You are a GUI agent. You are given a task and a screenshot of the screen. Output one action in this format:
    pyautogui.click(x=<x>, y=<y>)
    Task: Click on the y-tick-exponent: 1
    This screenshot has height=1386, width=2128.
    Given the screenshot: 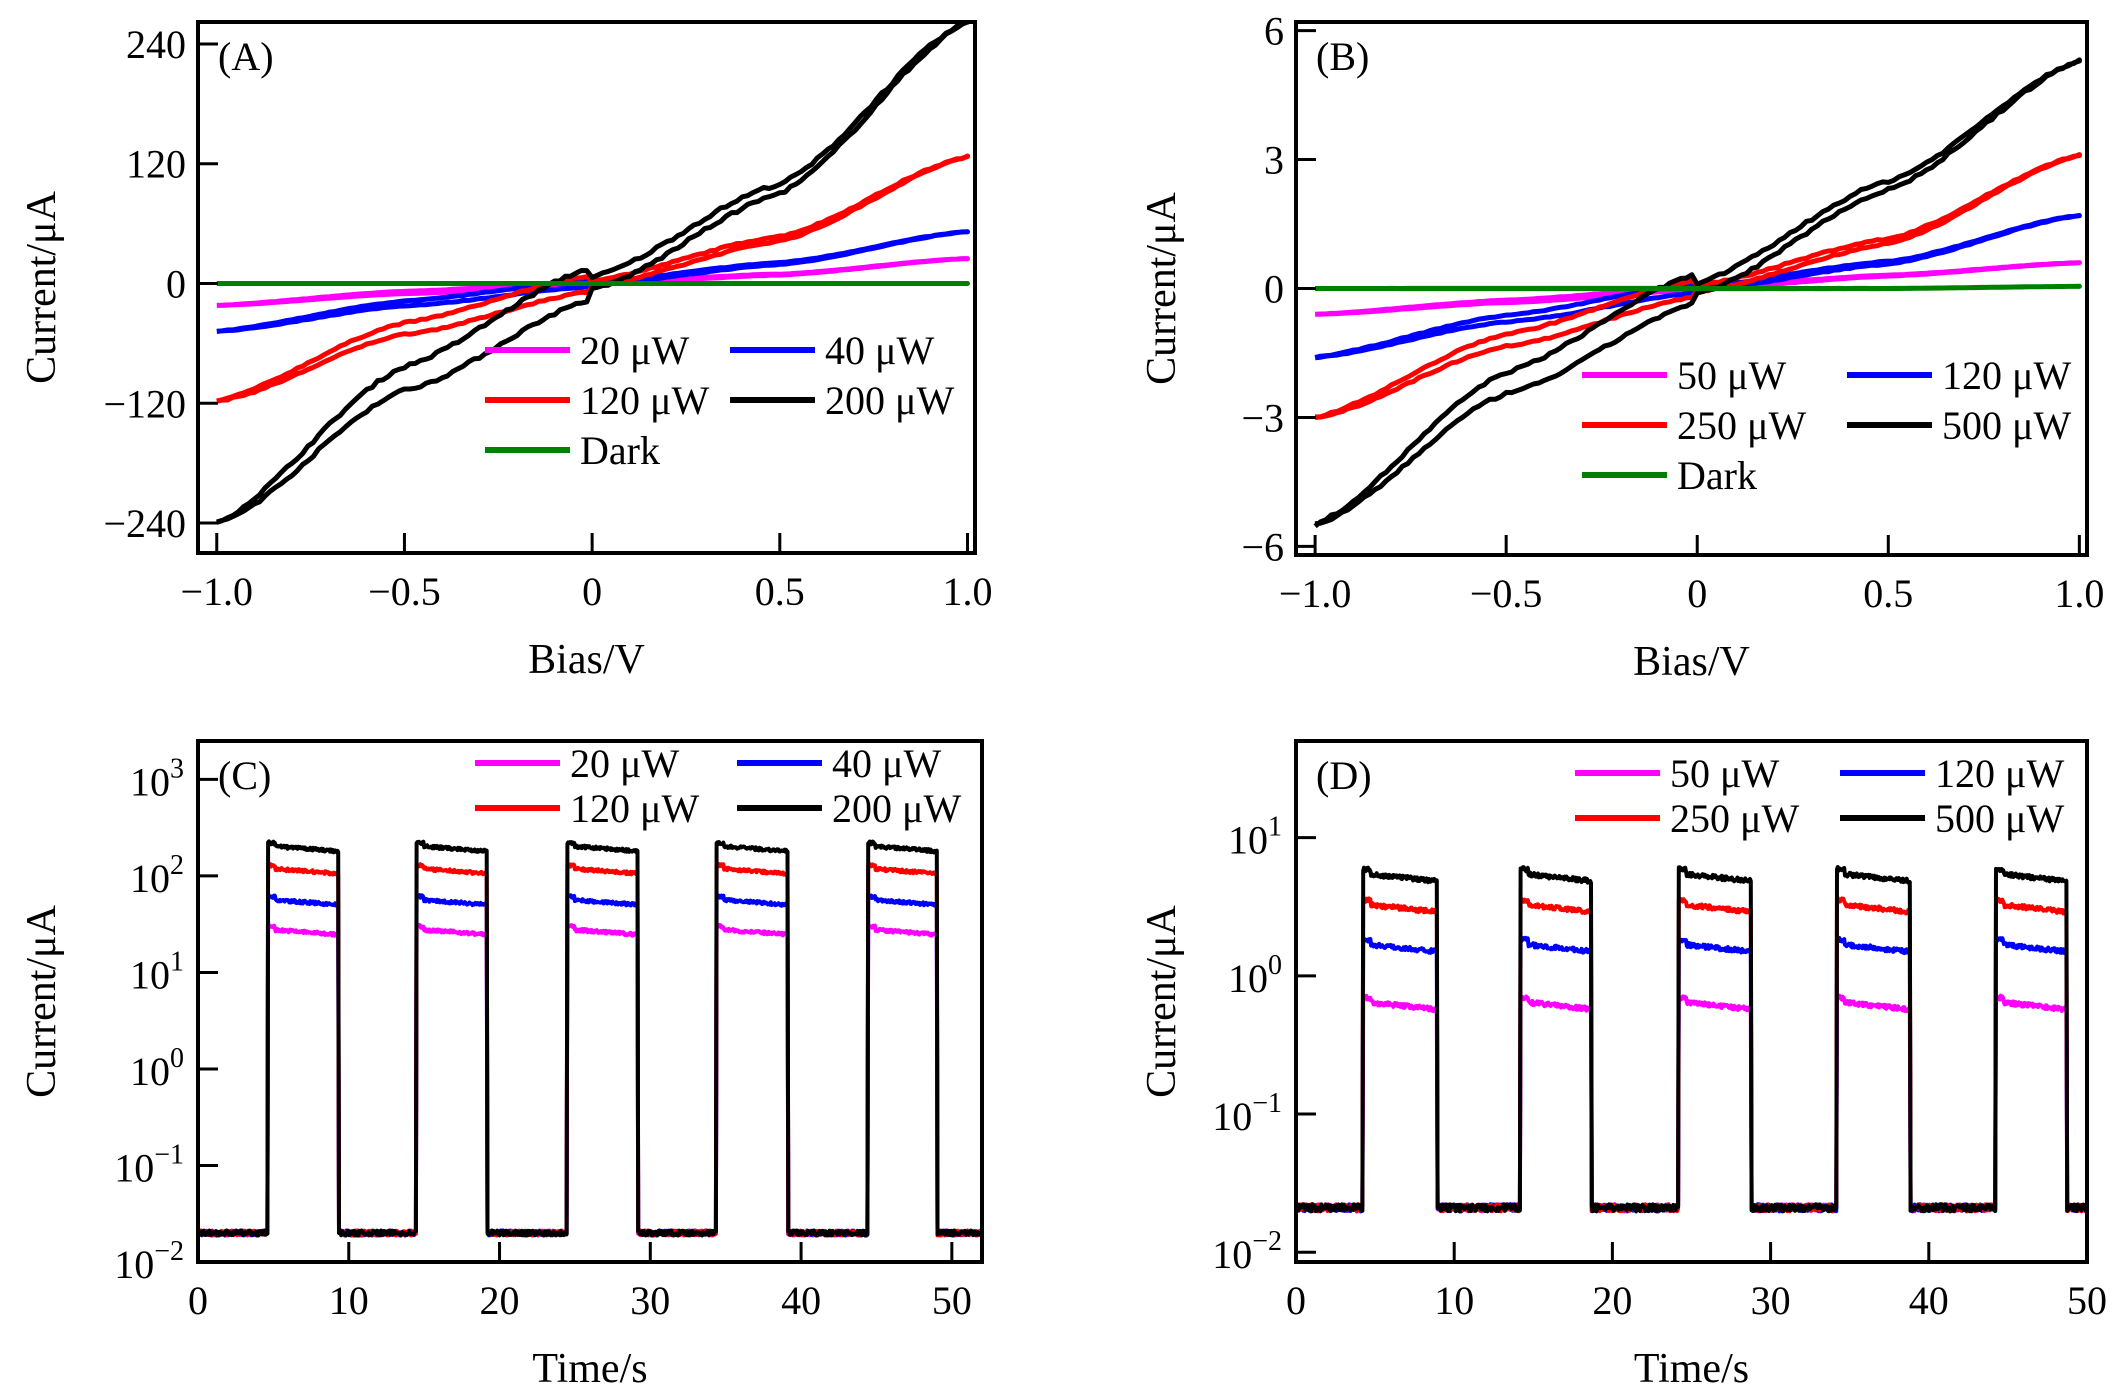 What is the action you would take?
    pyautogui.click(x=1275, y=827)
    